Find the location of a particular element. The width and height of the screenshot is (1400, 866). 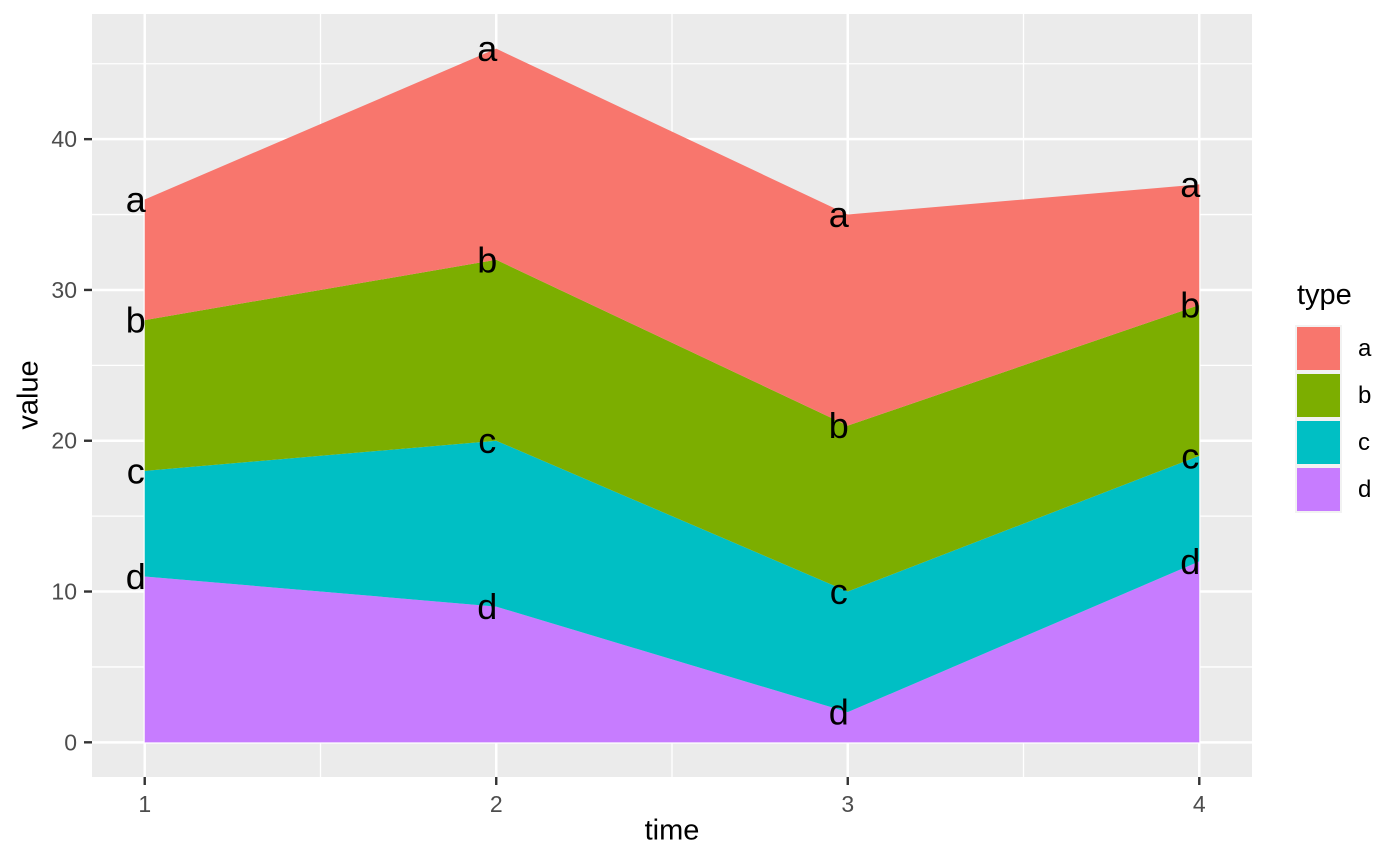

x-axis-title: time is located at coordinates (672, 830).